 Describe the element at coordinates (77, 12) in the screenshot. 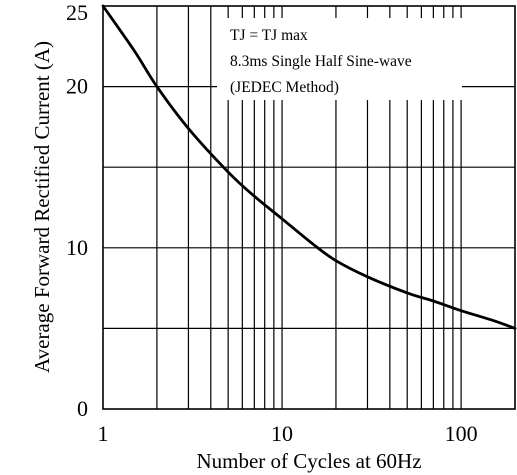

I see `y-tick-label: 25` at that location.